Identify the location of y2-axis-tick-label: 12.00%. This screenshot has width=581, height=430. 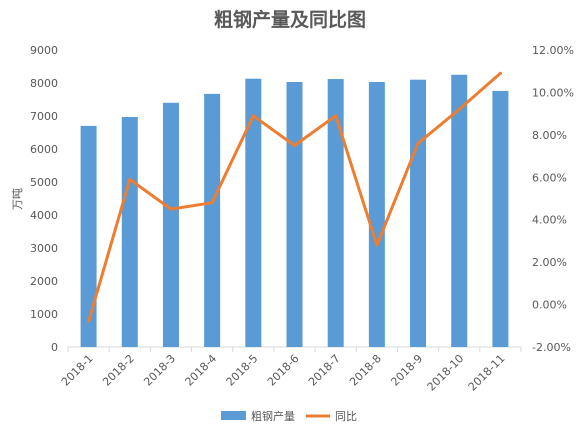
(553, 50).